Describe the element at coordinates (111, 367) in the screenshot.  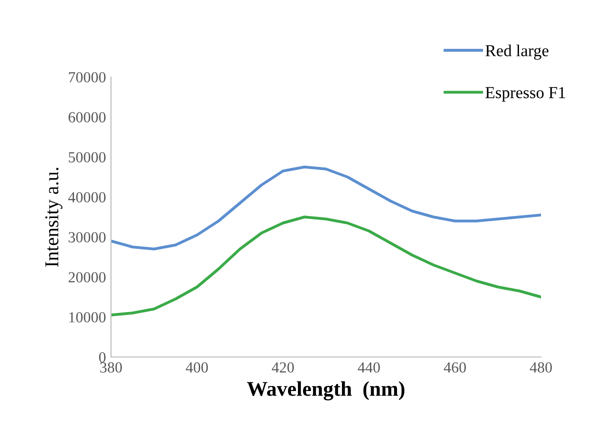
I see `x-tick-label: 380` at that location.